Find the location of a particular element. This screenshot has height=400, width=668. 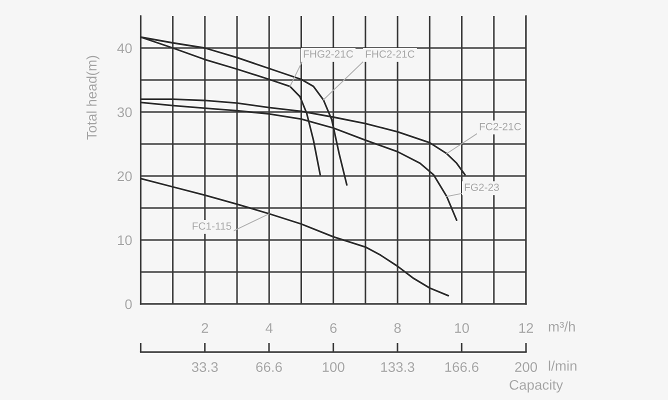

series-label: FC1-115 is located at coordinates (212, 226).